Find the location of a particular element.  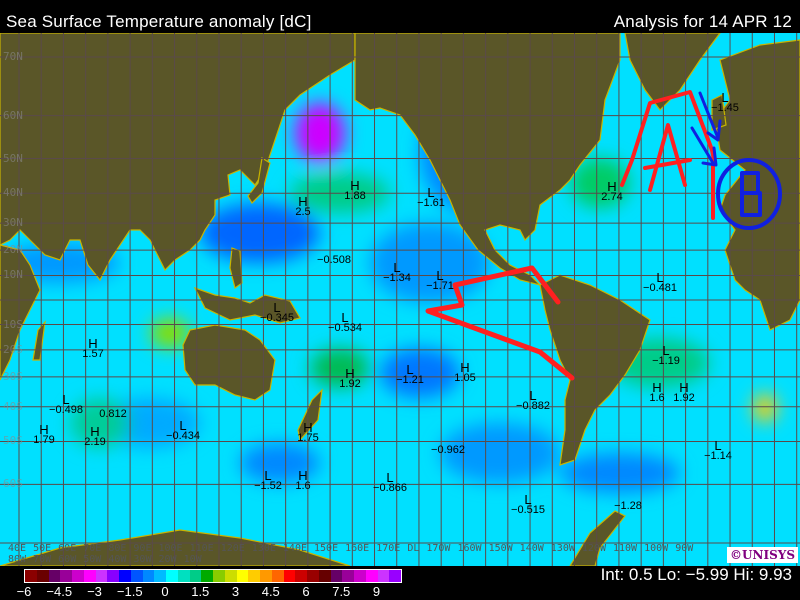

red-letter-a-bar is located at coordinates (667, 164).